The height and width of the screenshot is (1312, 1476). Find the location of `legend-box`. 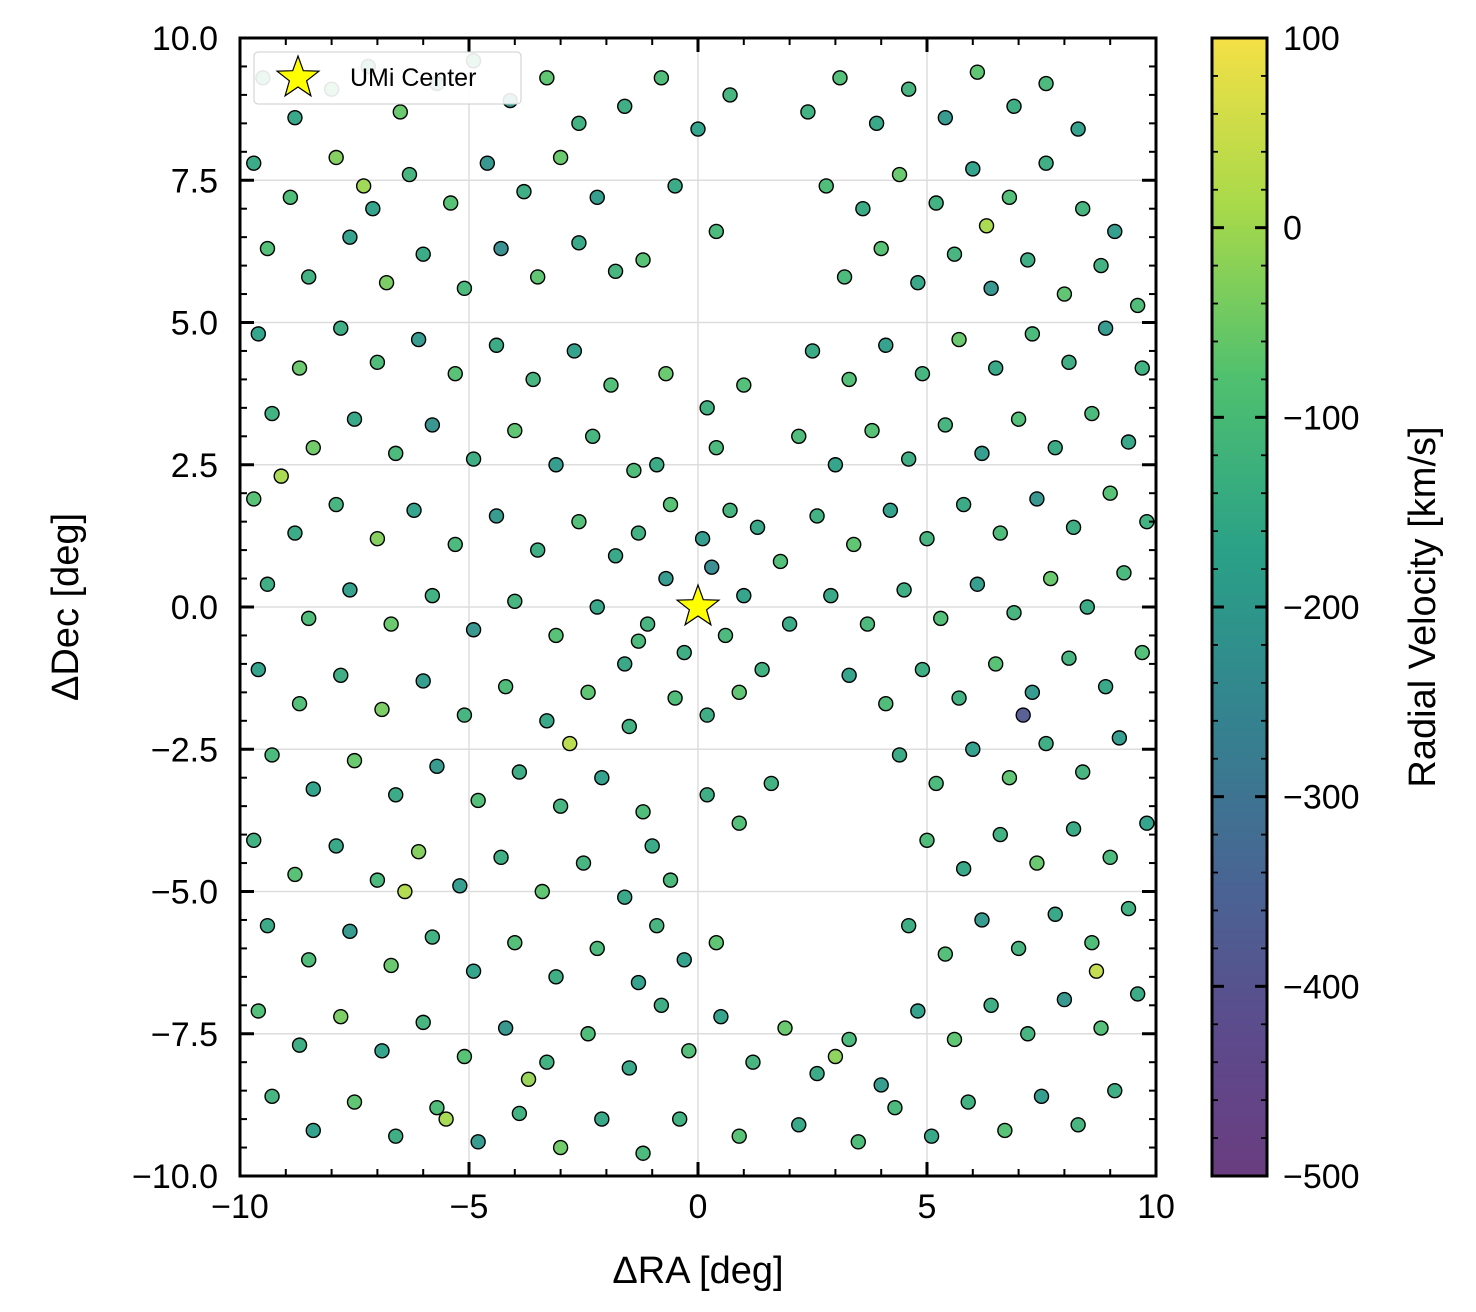

legend-box is located at coordinates (387, 78).